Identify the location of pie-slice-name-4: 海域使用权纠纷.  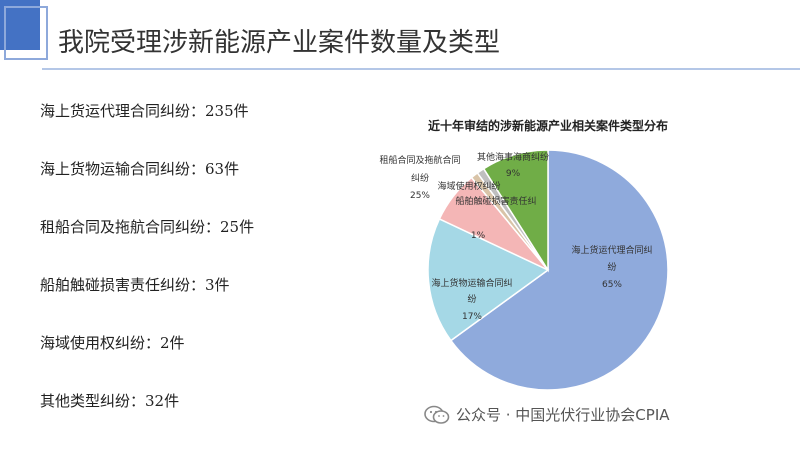
(468, 186).